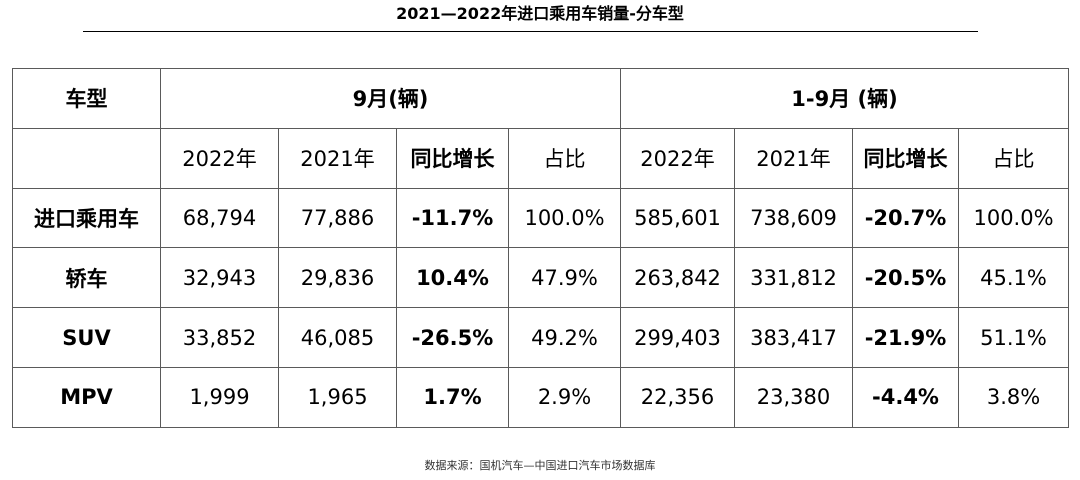  I want to click on header-row-groups: 车型 9月(辆) 1-9月 (辆), so click(541, 98).